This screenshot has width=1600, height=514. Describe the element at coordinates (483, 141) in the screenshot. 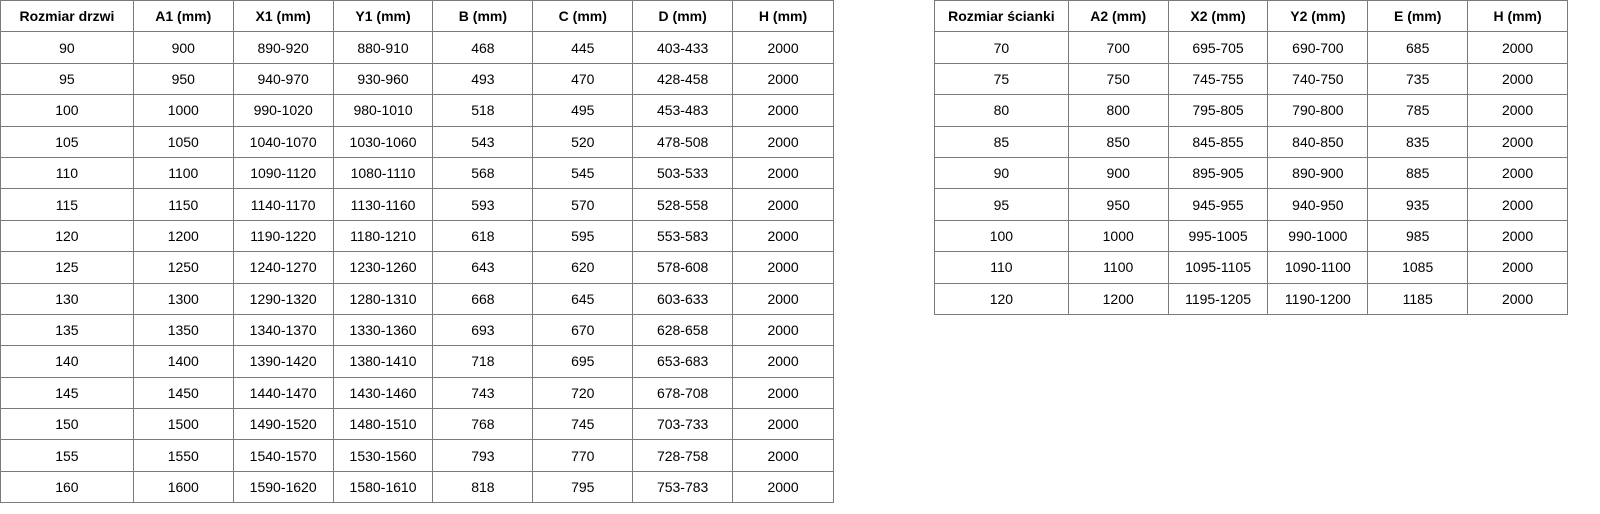

I see `table-cell: 543` at that location.